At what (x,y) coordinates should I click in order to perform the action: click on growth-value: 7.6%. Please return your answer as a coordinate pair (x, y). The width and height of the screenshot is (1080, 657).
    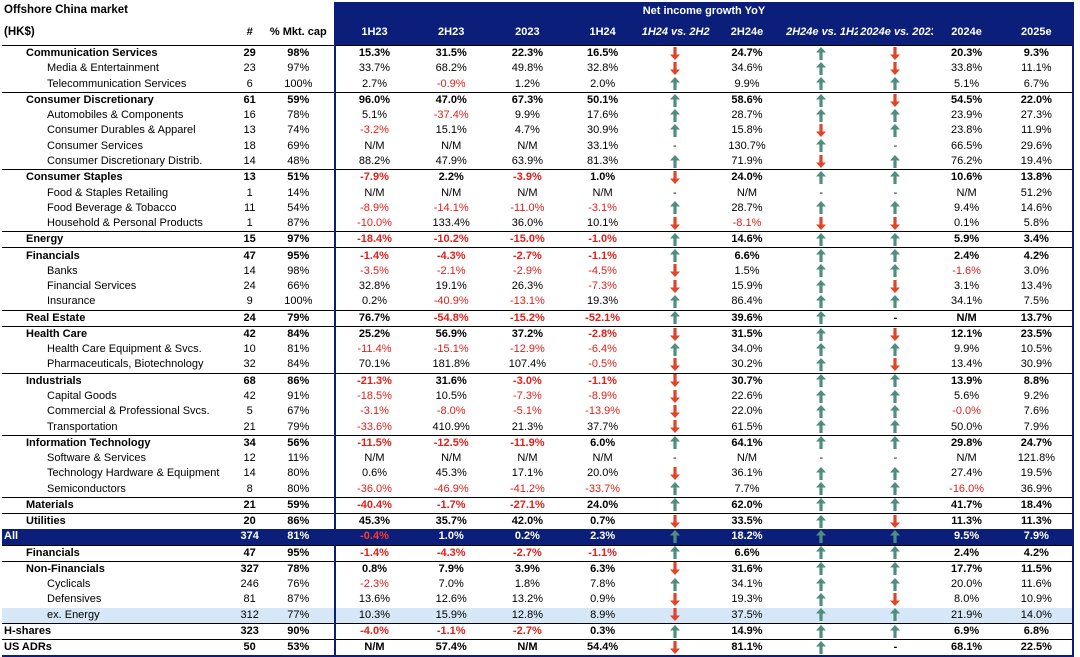
    Looking at the image, I should click on (1037, 412).